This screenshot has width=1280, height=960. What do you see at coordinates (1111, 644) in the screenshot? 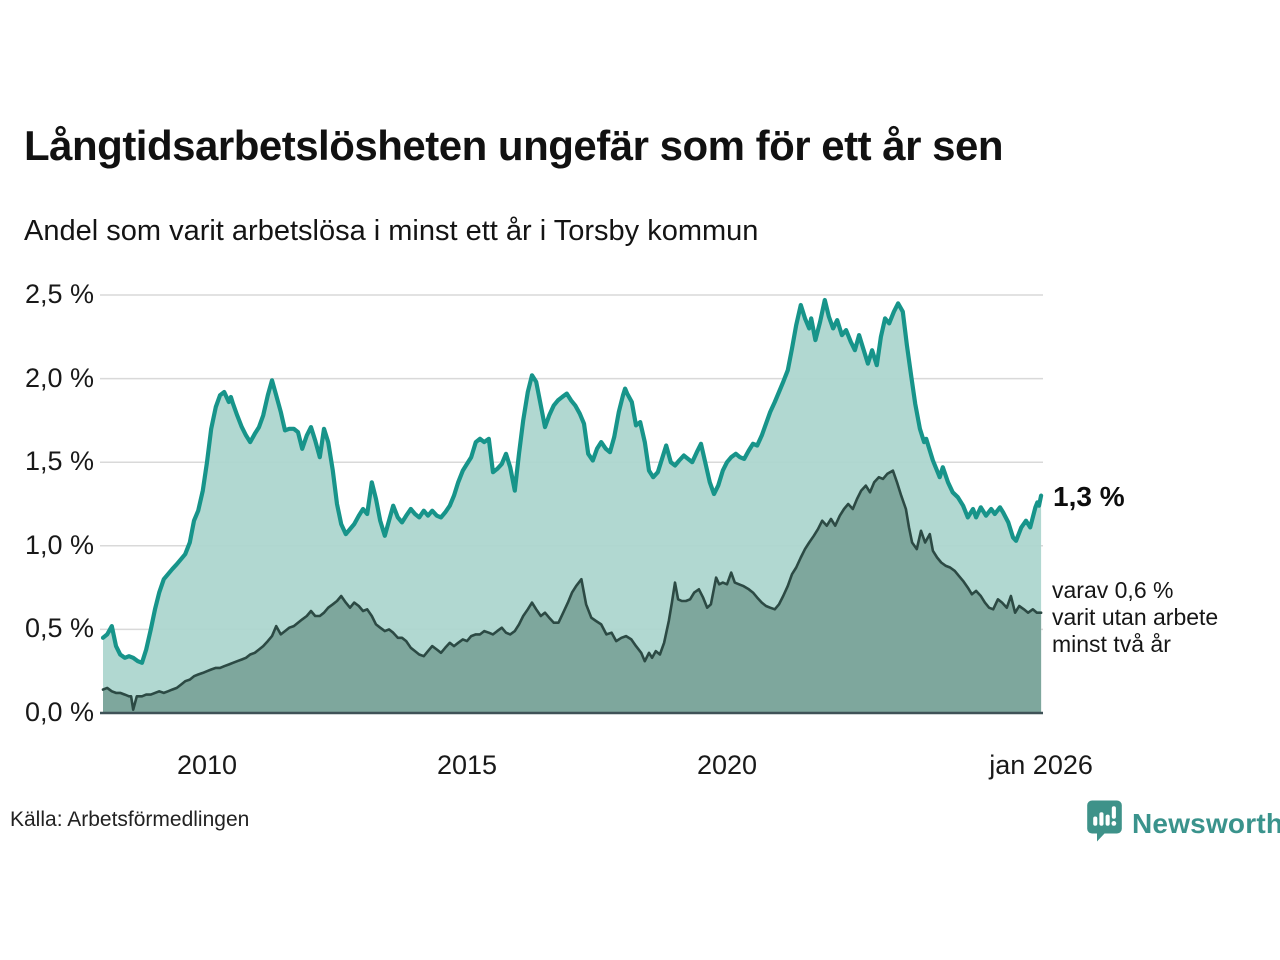
I see `two-year-annotation-line: minst två år` at bounding box center [1111, 644].